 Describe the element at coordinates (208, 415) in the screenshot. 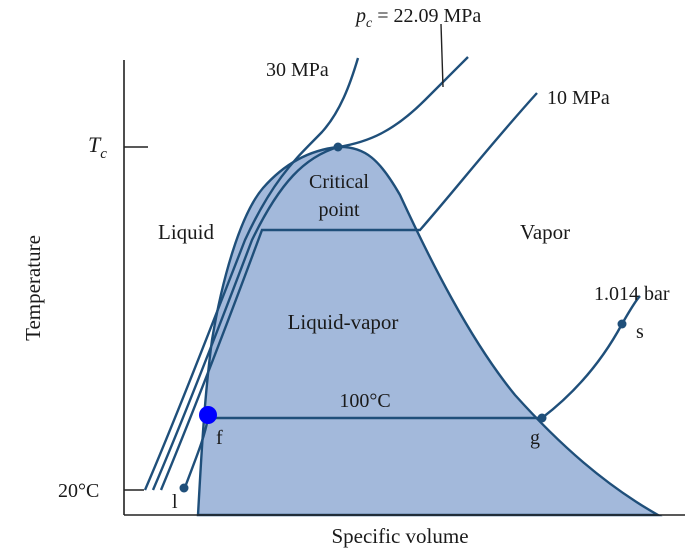

I see `point-f-cursor-marker` at that location.